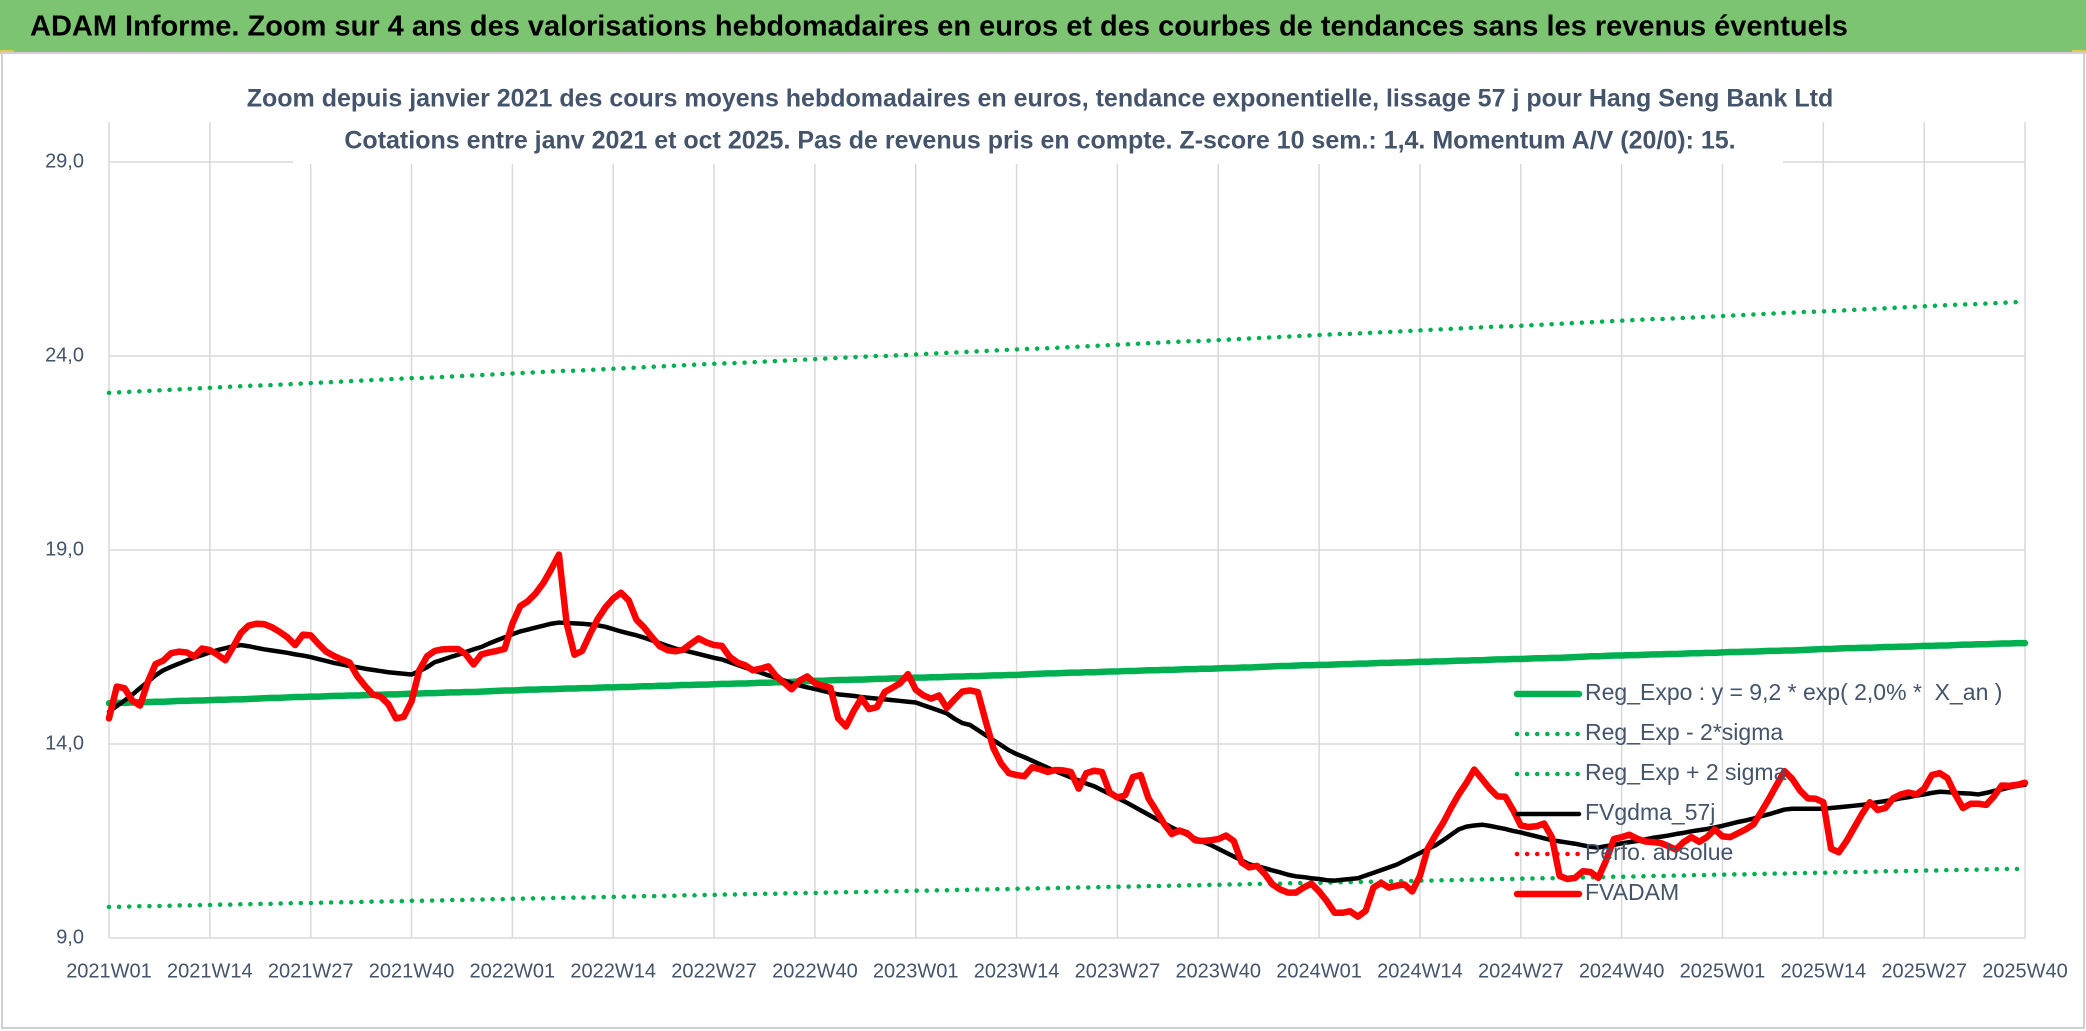 The image size is (2086, 1031). I want to click on legend-label: Reg_Expo : y = 9,2 * exp( 2,0% * X_an ), so click(1793, 692).